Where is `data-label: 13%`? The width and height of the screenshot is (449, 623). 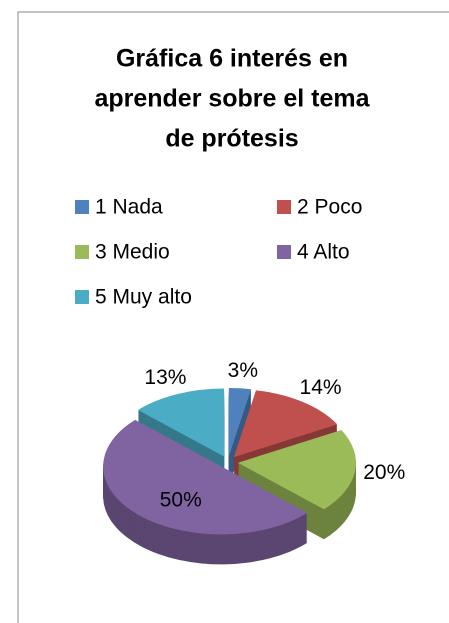
data-label: 13% is located at coordinates (165, 377).